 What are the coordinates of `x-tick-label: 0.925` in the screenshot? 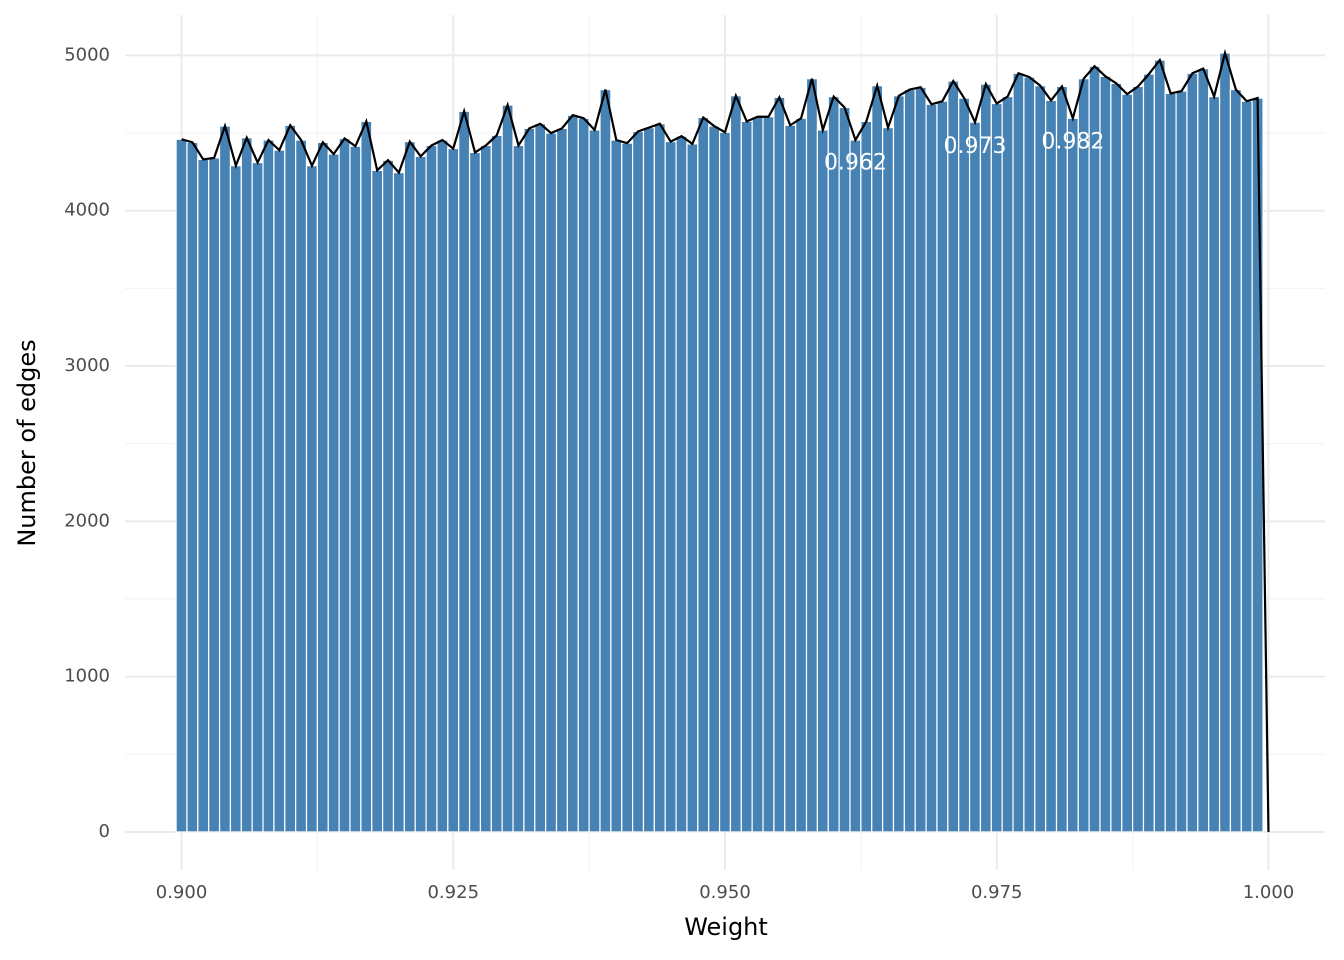 It's located at (453, 892).